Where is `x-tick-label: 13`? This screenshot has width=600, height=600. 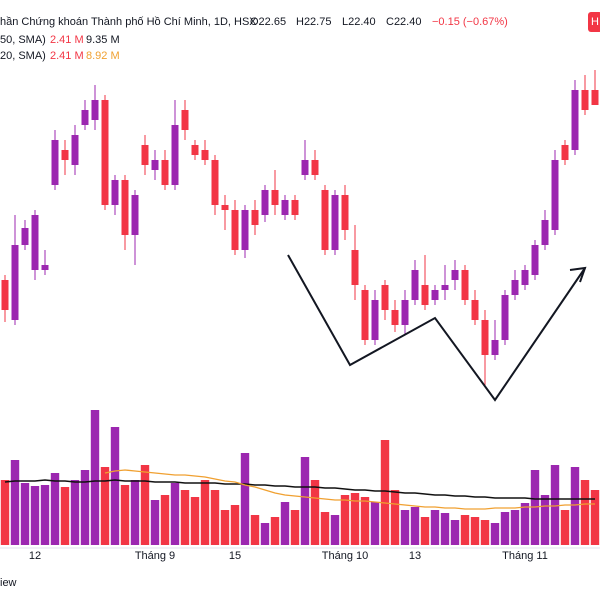 x-tick-label: 13 is located at coordinates (415, 556).